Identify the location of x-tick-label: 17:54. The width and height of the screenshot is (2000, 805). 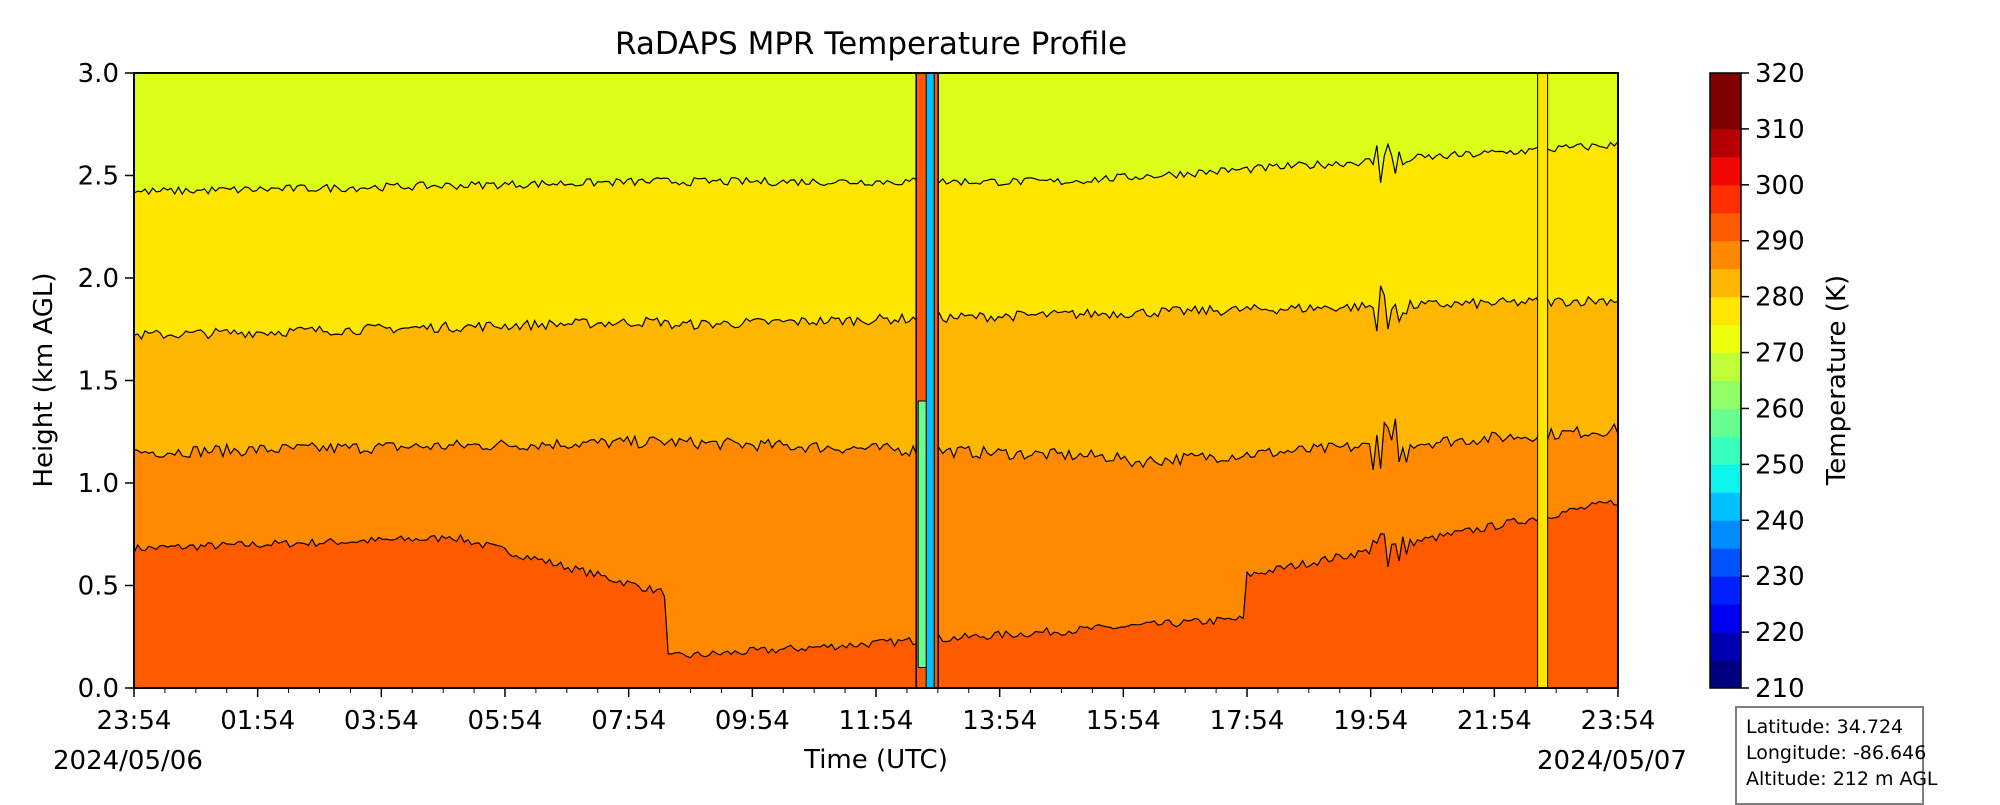
(1247, 721).